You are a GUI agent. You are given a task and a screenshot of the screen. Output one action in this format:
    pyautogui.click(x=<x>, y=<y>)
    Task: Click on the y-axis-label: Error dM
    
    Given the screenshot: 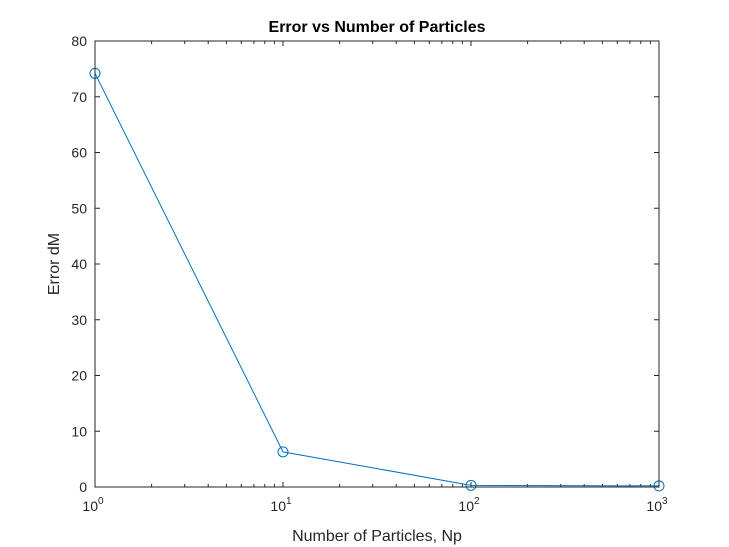 What is the action you would take?
    pyautogui.click(x=54, y=264)
    